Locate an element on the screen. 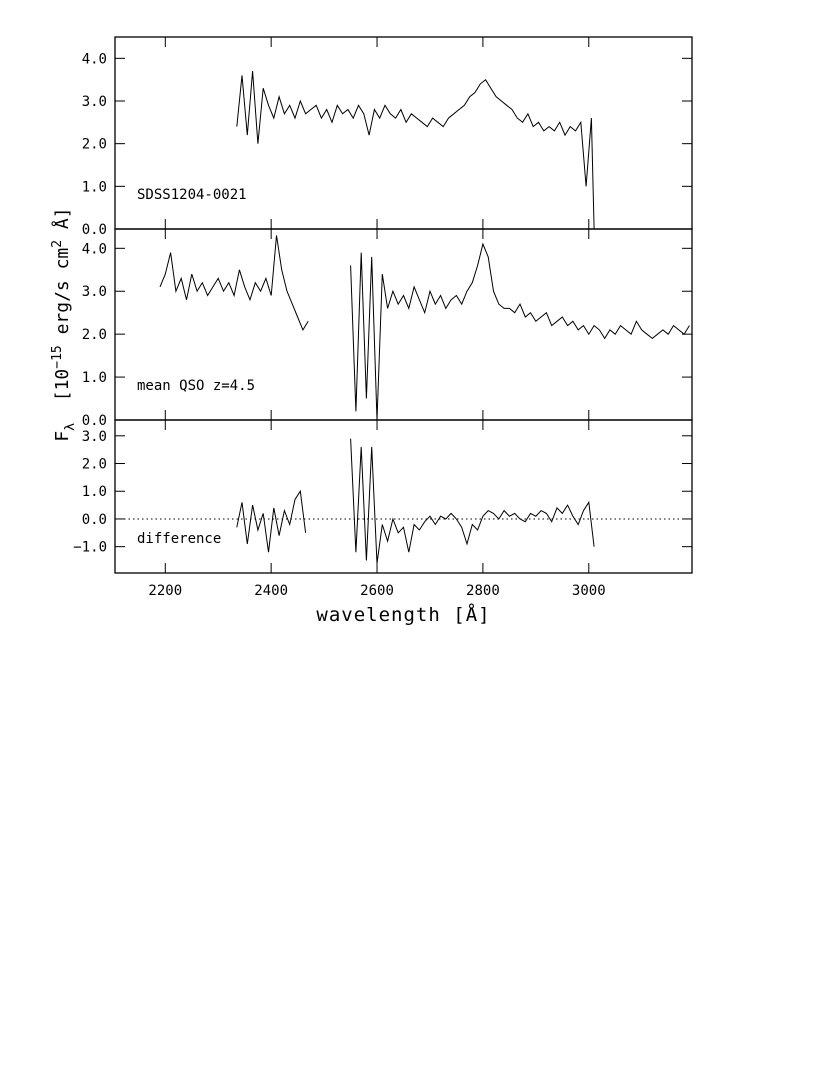 The width and height of the screenshot is (830, 1075). panel-frame is located at coordinates (403, 496).